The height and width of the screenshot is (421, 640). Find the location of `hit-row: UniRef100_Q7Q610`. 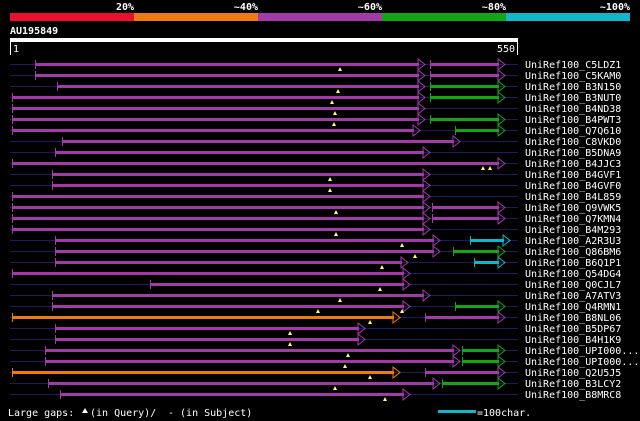

hit-row: UniRef100_Q7Q610 is located at coordinates (315, 130).